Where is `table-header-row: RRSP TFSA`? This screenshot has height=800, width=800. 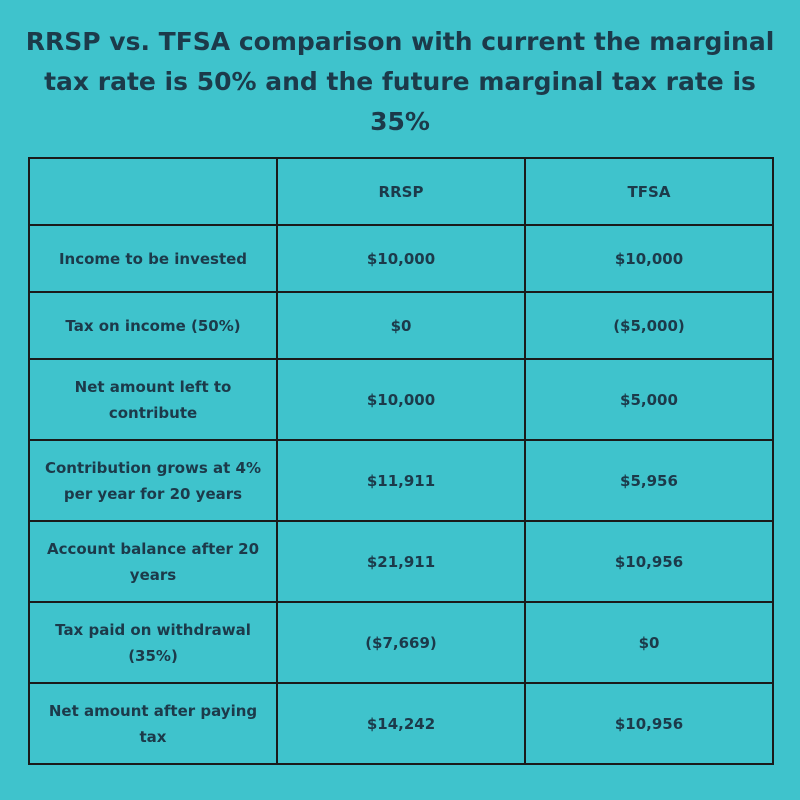
table-header-row: RRSP TFSA is located at coordinates (401, 191).